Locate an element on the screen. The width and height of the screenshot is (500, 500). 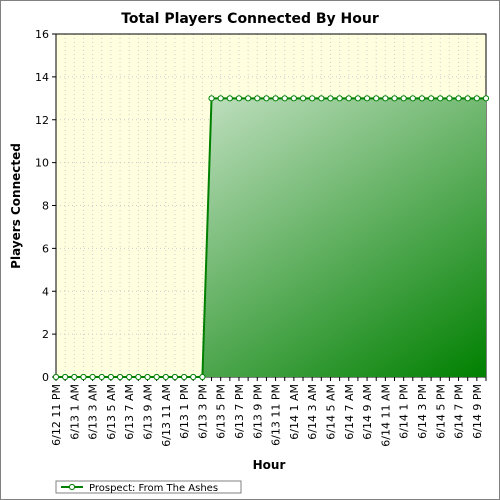
y-tick-label: 16 is located at coordinates (42, 34).